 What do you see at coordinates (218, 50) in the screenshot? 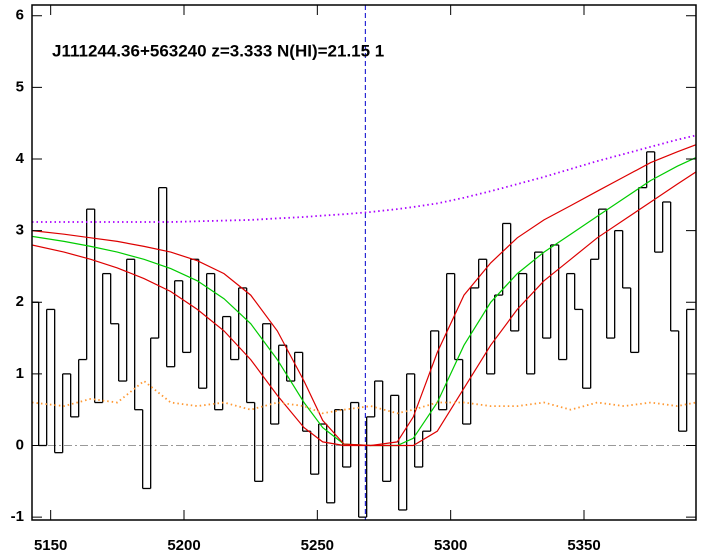
I see `chart-title: J111244.36+563240 z=3.333 N(HI)=21.15 1` at bounding box center [218, 50].